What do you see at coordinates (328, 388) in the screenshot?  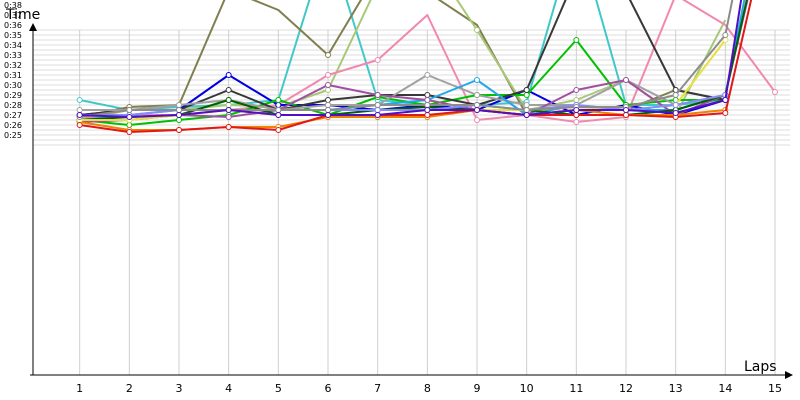 I see `x-tick-label: 6` at bounding box center [328, 388].